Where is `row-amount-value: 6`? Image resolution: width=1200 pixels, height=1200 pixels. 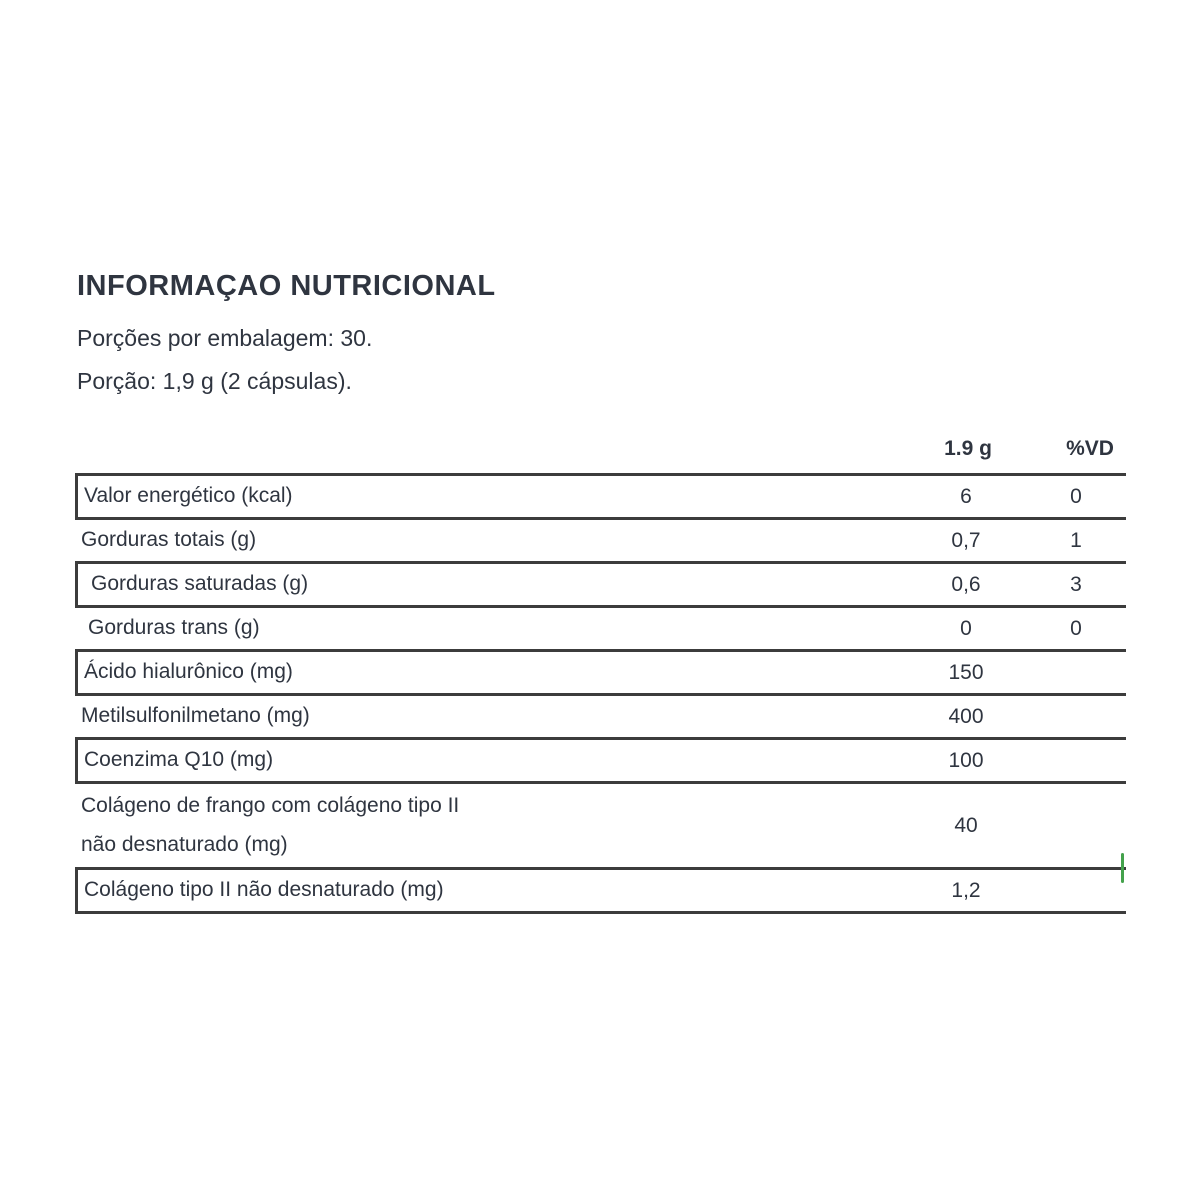 row-amount-value: 6 is located at coordinates (966, 496).